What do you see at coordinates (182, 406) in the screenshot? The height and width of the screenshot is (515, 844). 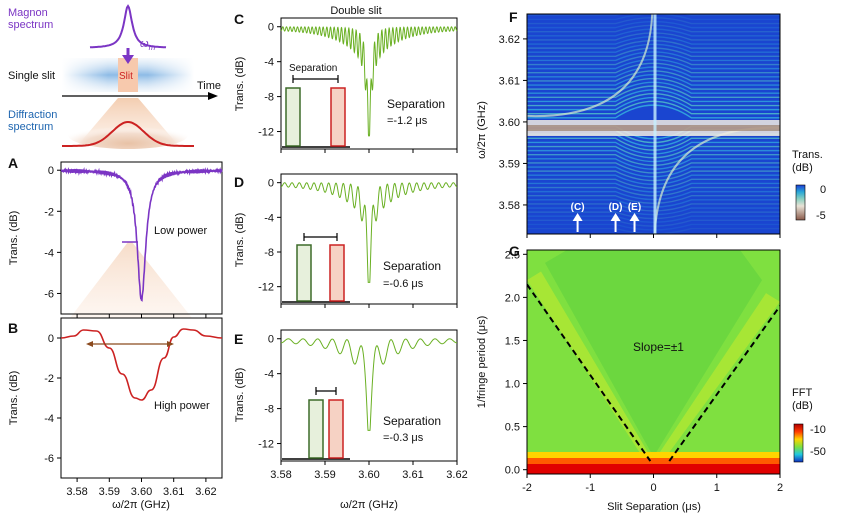 I see `panel-b-annotation: High power` at bounding box center [182, 406].